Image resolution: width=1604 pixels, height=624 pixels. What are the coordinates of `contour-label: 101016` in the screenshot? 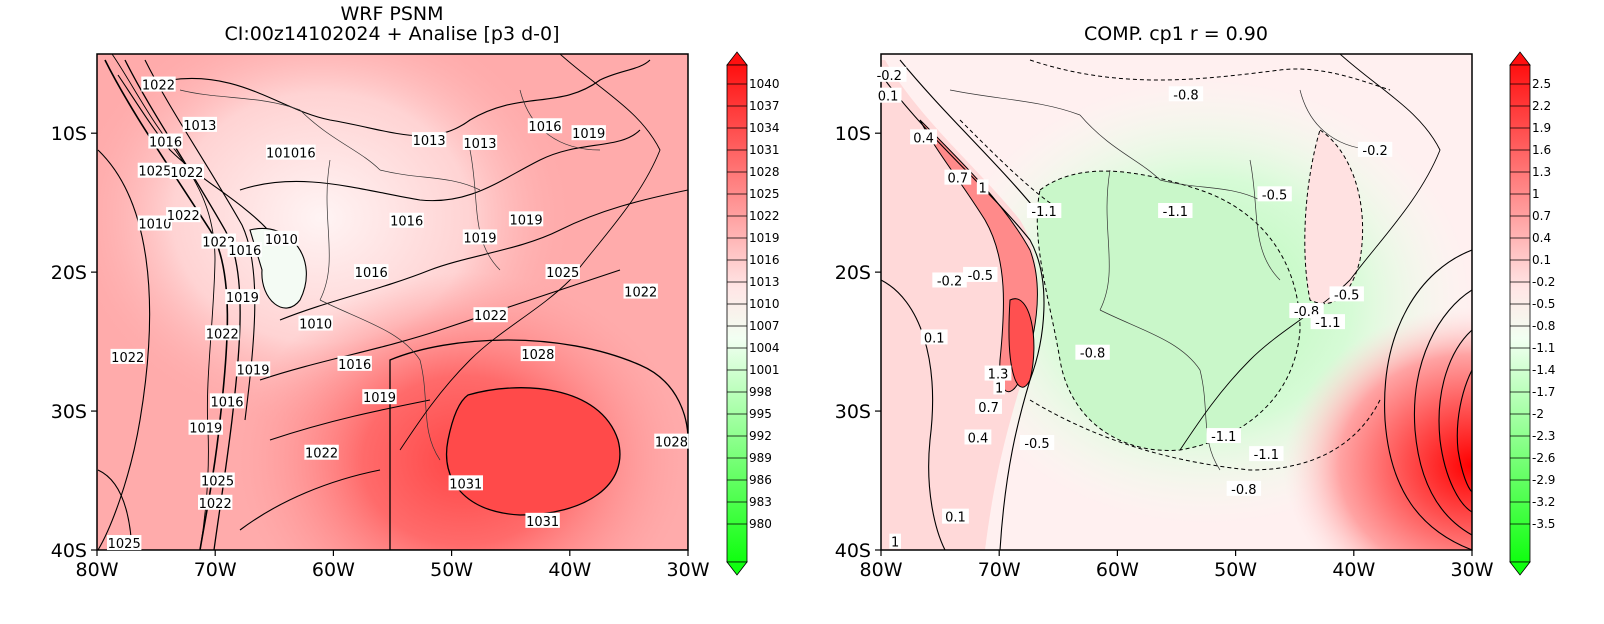 It's located at (291, 154).